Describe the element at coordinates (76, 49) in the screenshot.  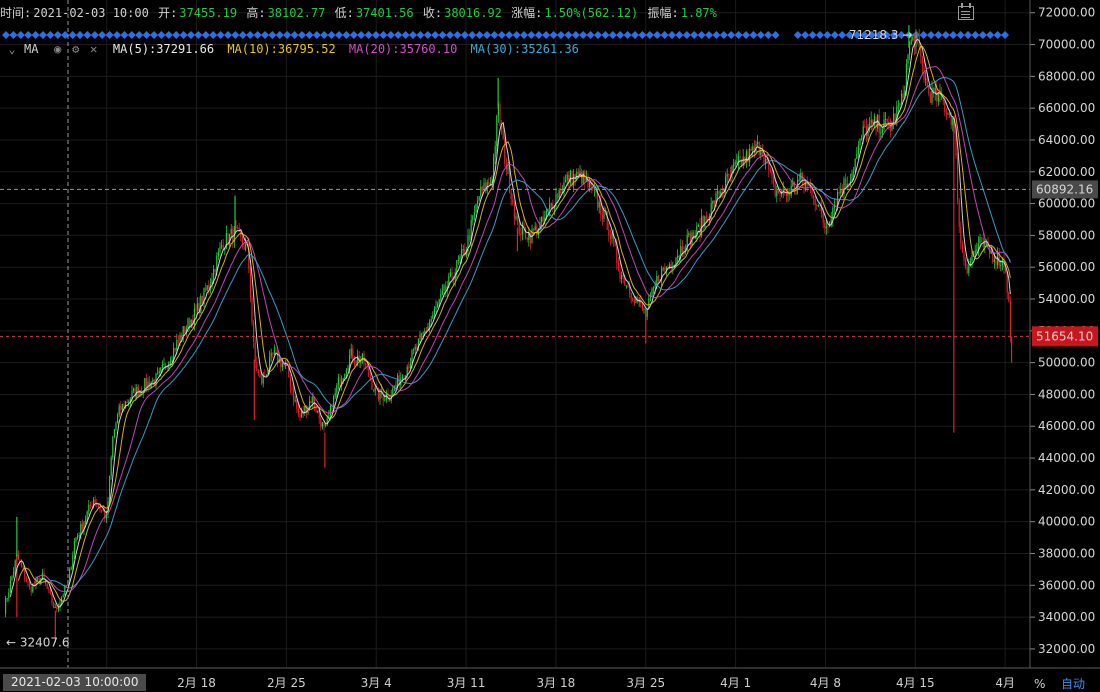
I see `settings-icon: ⚙` at that location.